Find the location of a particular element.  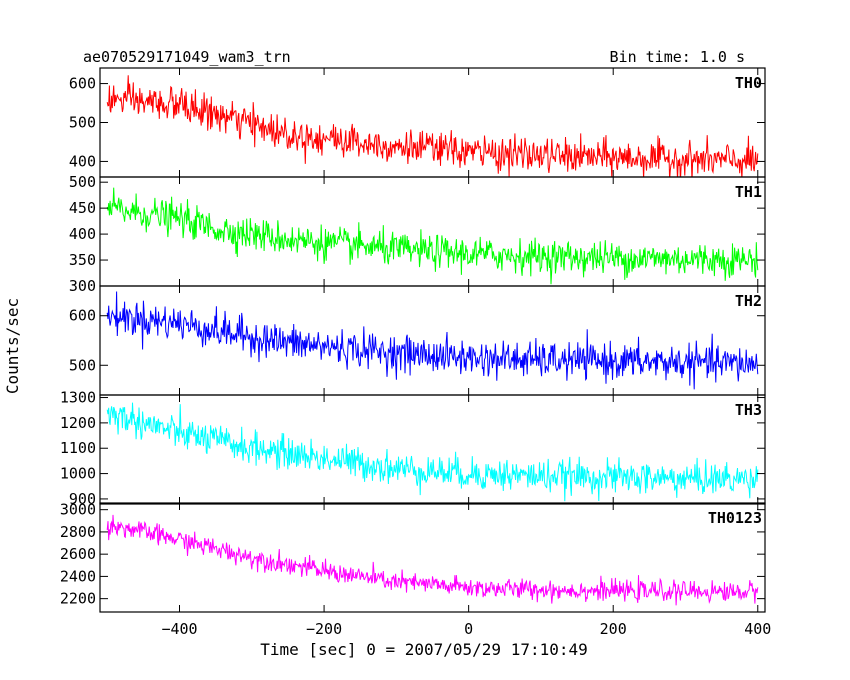

series-line-th2 is located at coordinates (432, 340).